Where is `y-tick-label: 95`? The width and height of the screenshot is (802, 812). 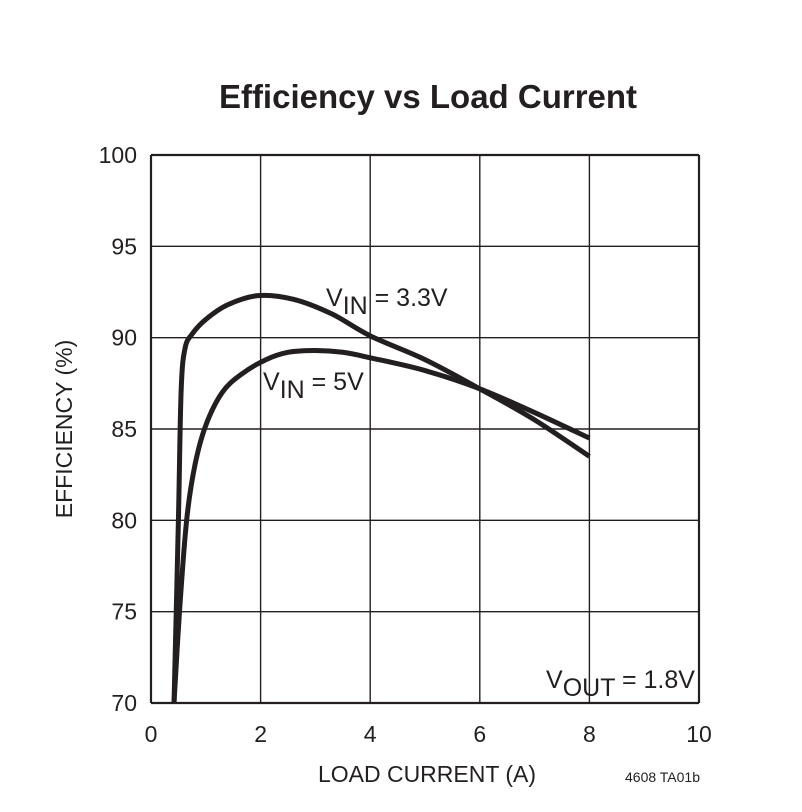
y-tick-label: 95 is located at coordinates (124, 246).